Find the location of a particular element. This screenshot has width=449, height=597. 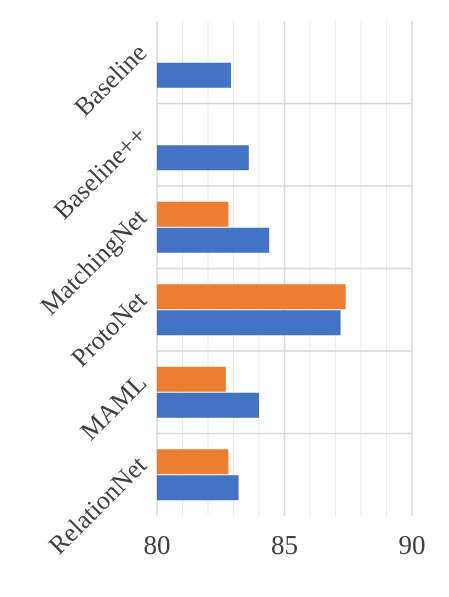

bar-blue-matchingnet is located at coordinates (213, 240).